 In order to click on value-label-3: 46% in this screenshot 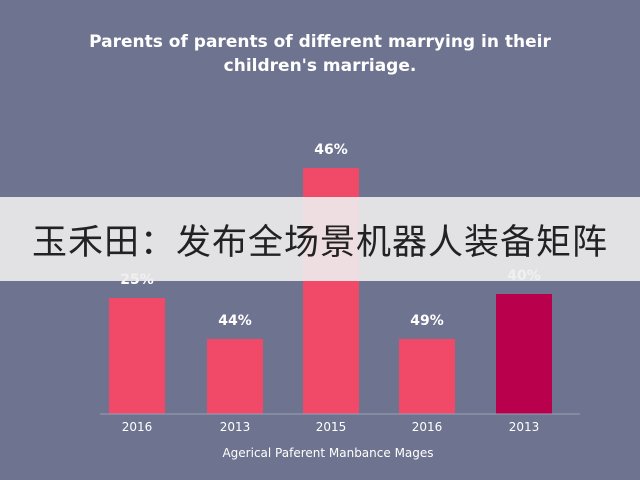, I will do `click(331, 150)`.